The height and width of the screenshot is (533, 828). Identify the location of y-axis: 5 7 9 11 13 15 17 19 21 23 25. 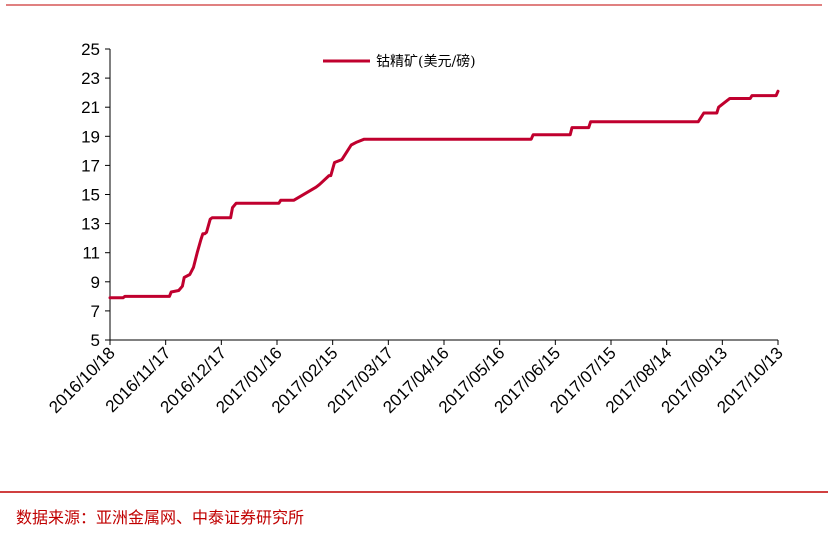
(96, 195).